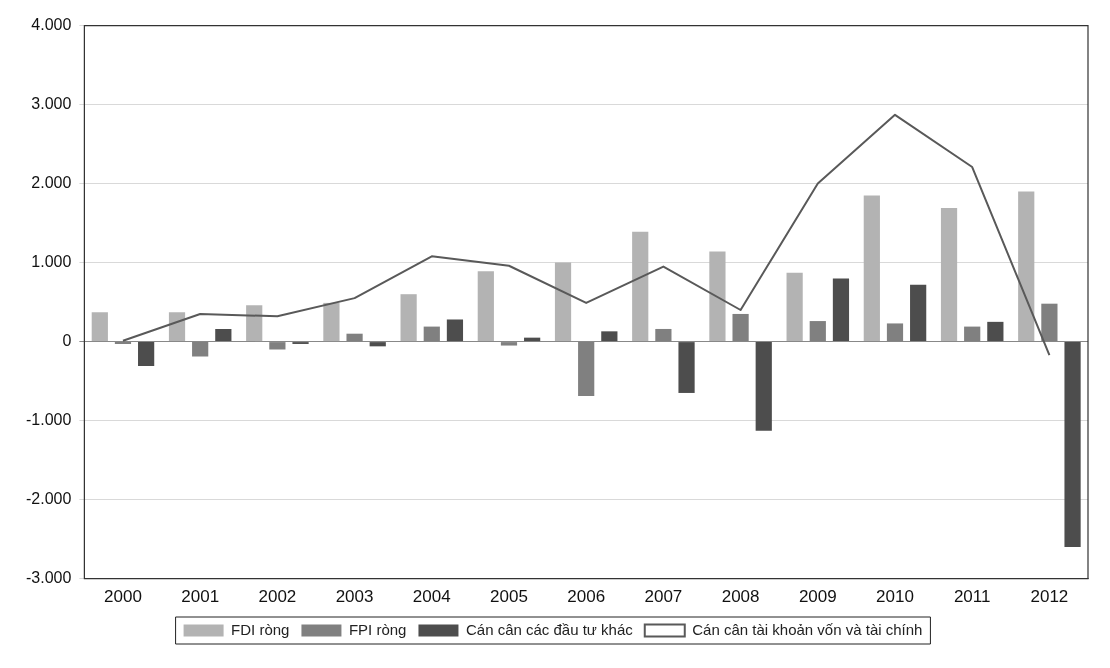 The height and width of the screenshot is (668, 1110). I want to click on legend-label: FPI ròng, so click(377, 629).